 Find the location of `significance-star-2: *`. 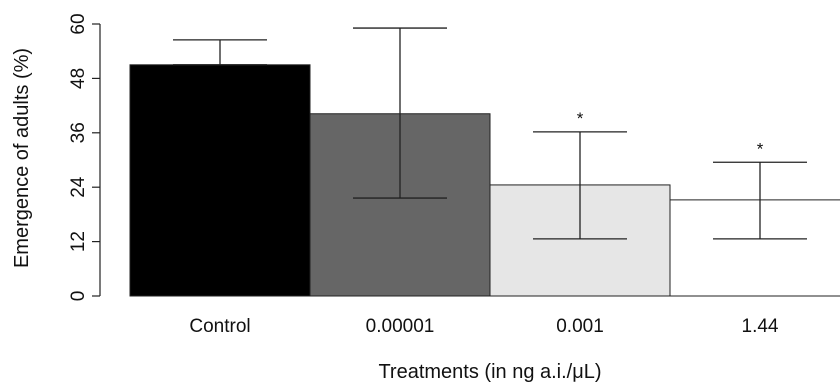

significance-star-2: * is located at coordinates (580, 118).